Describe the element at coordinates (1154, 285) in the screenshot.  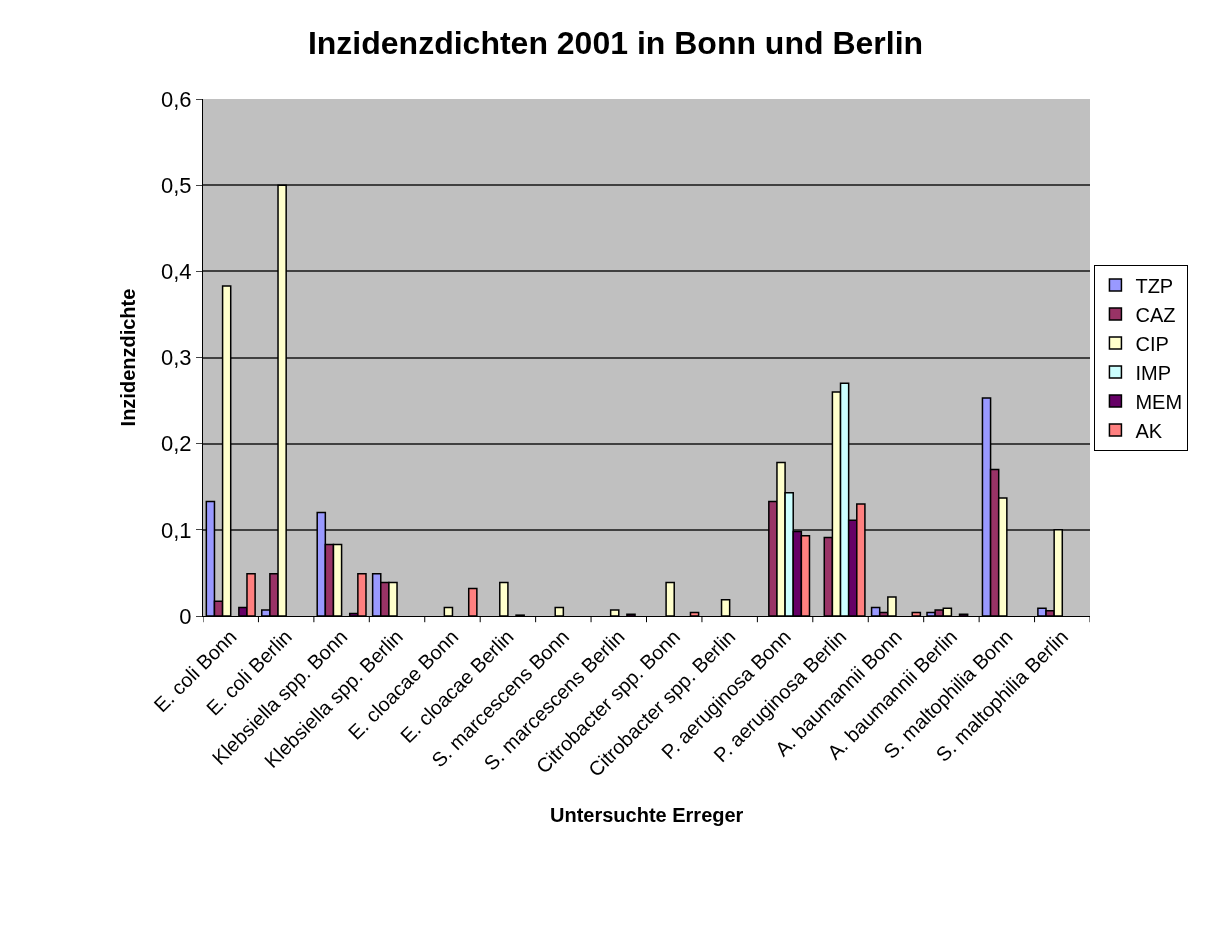
I see `legend-label: TZP` at that location.